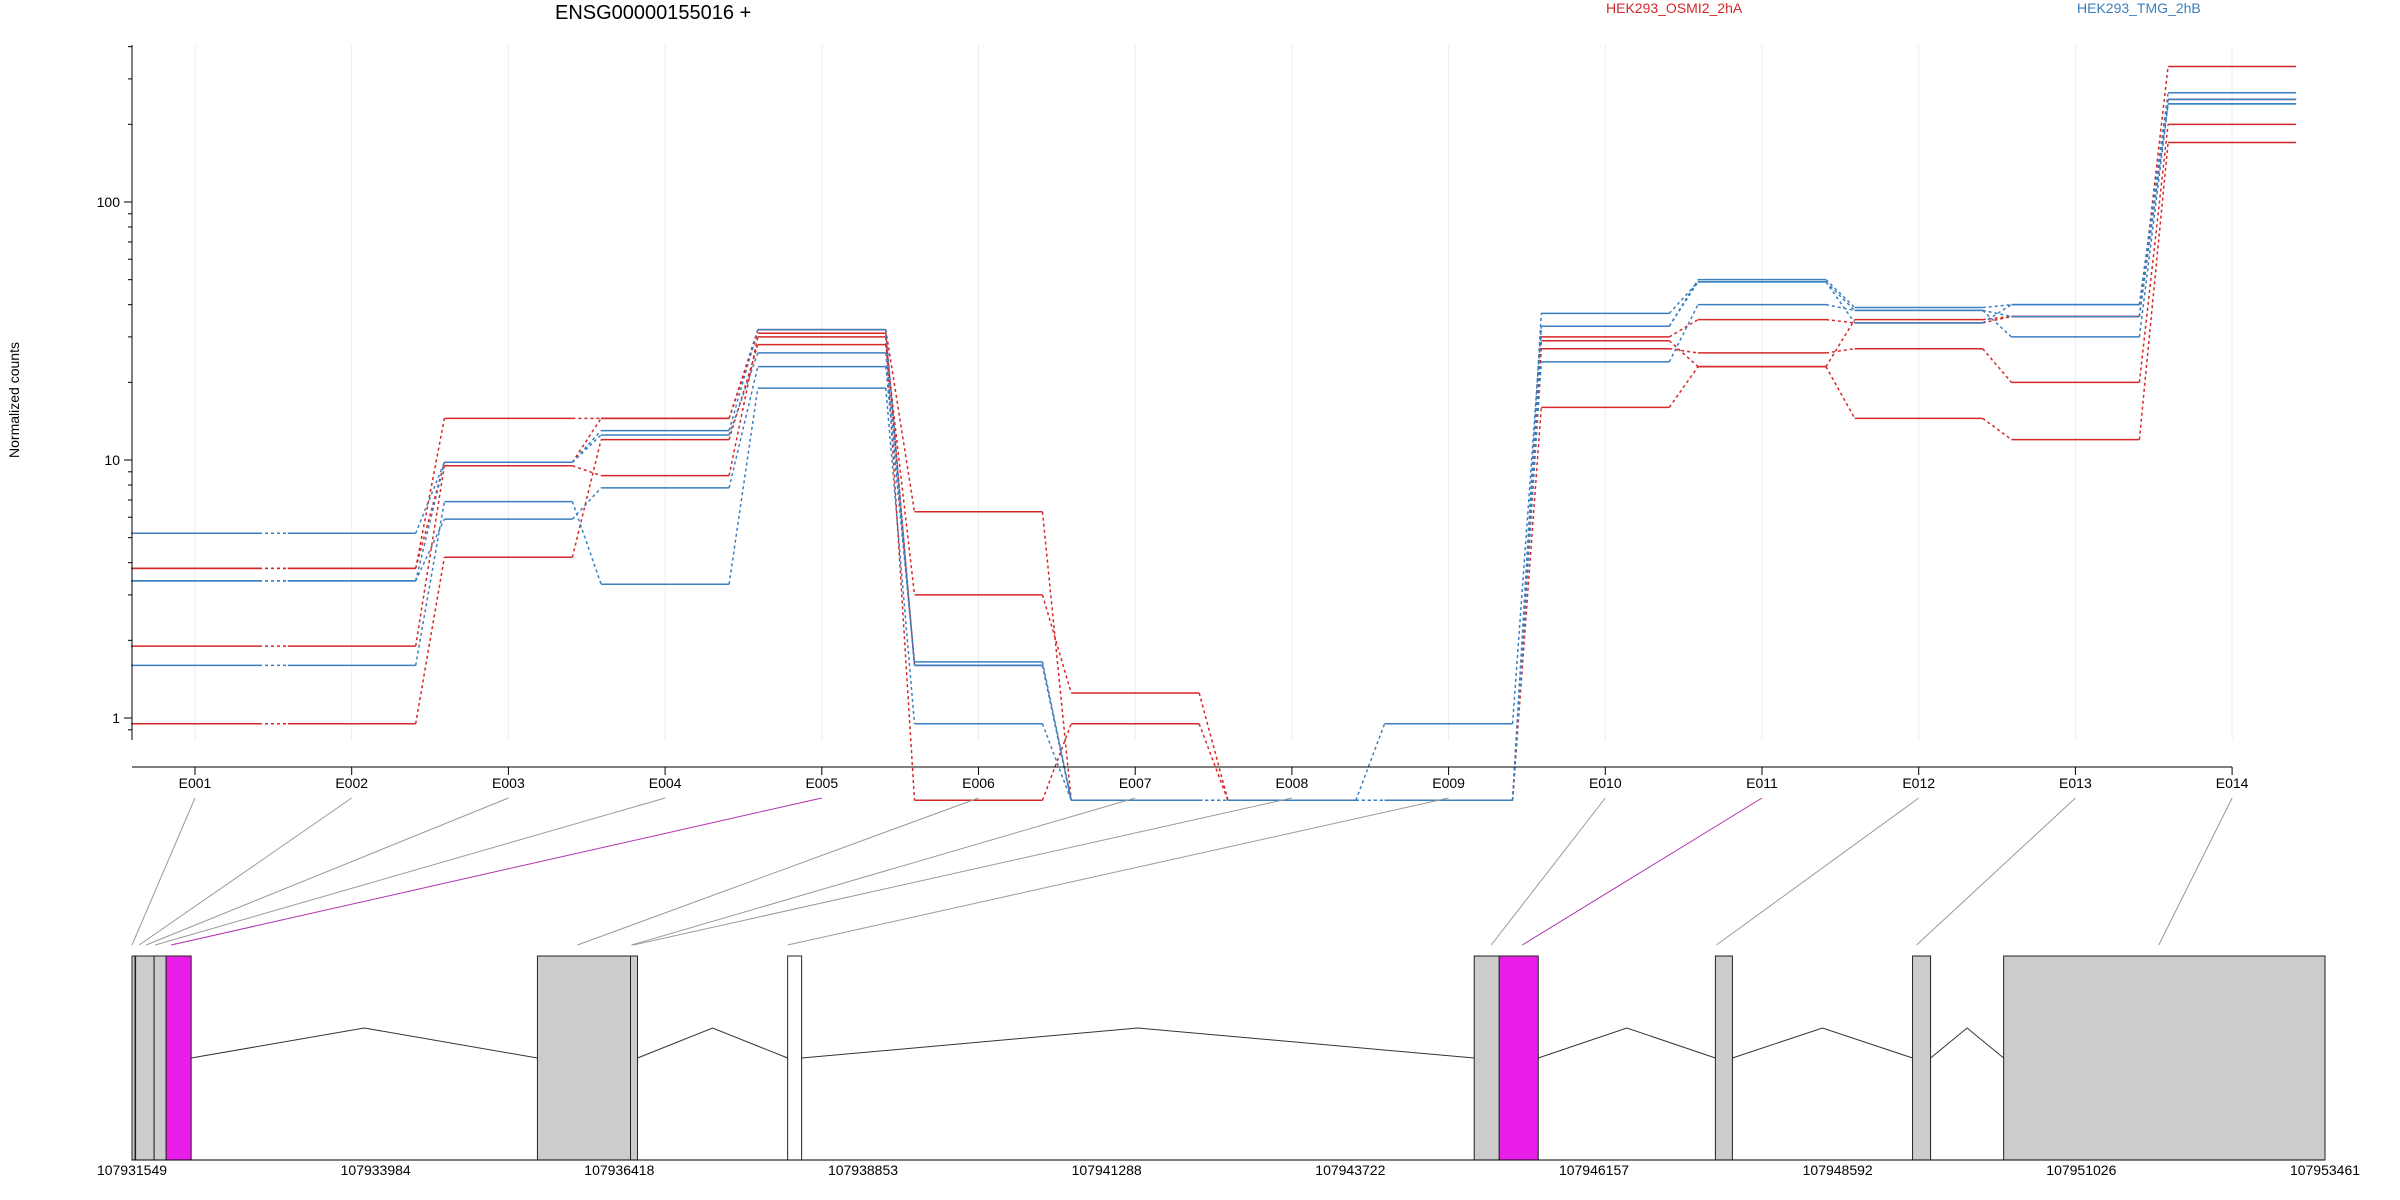 The height and width of the screenshot is (1200, 2400). Describe the element at coordinates (1350, 1170) in the screenshot. I see `coordinate-tick-label-5: 107943722` at that location.